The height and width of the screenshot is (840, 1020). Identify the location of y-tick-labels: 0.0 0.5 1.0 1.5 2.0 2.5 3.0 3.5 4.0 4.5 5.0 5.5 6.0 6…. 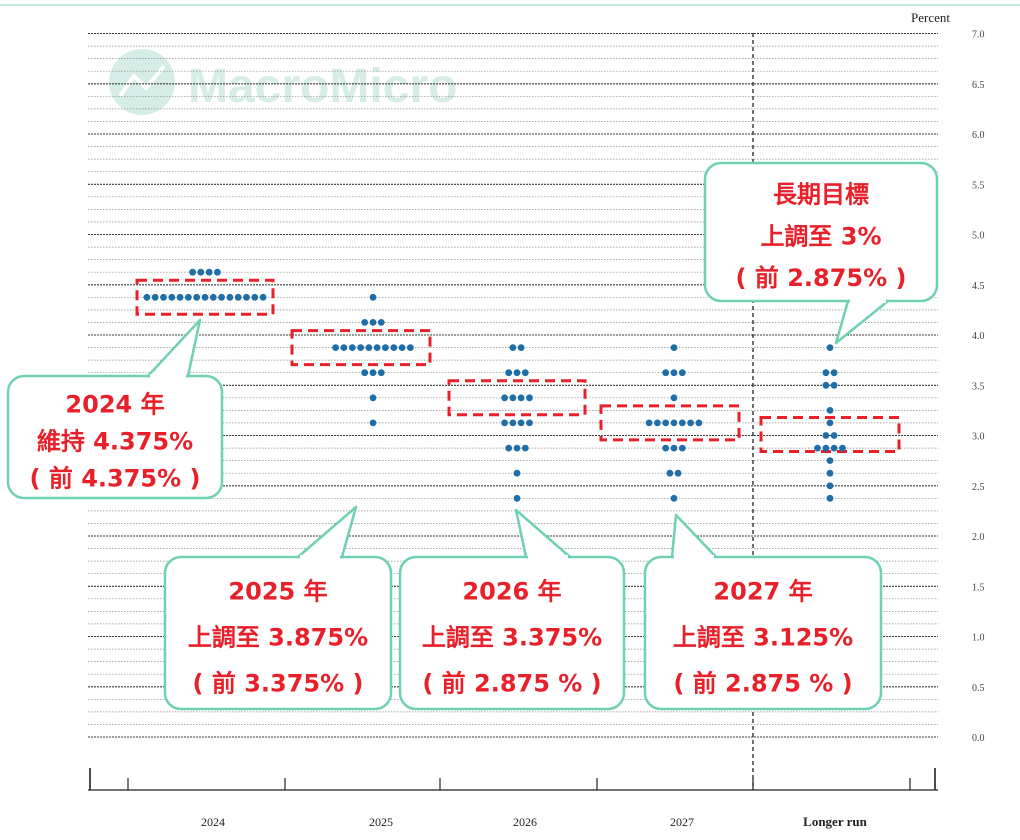
(978, 387).